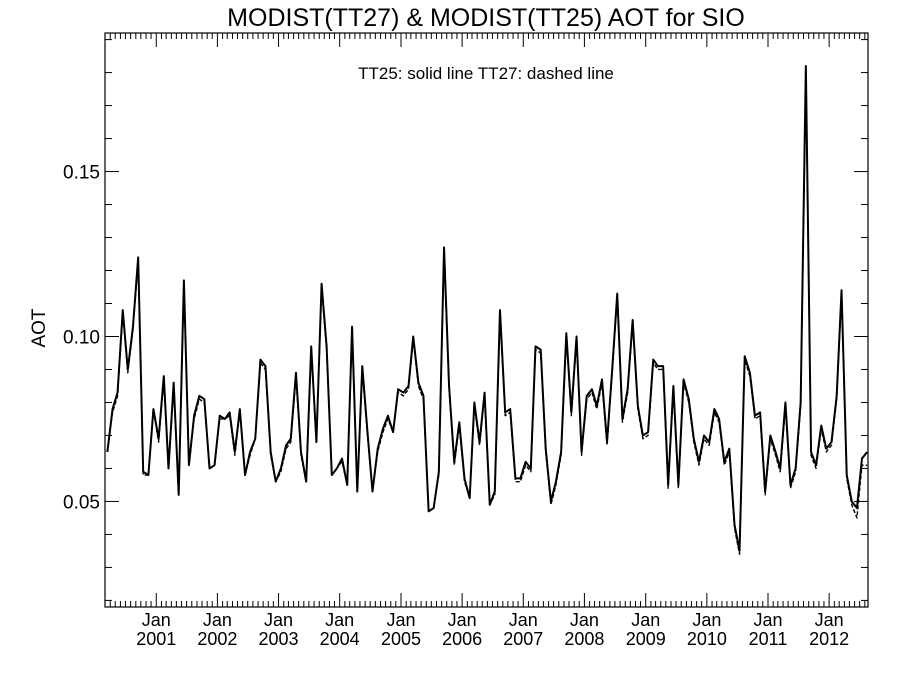 The width and height of the screenshot is (900, 675). I want to click on x-tick-label-year: 2002, so click(217, 639).